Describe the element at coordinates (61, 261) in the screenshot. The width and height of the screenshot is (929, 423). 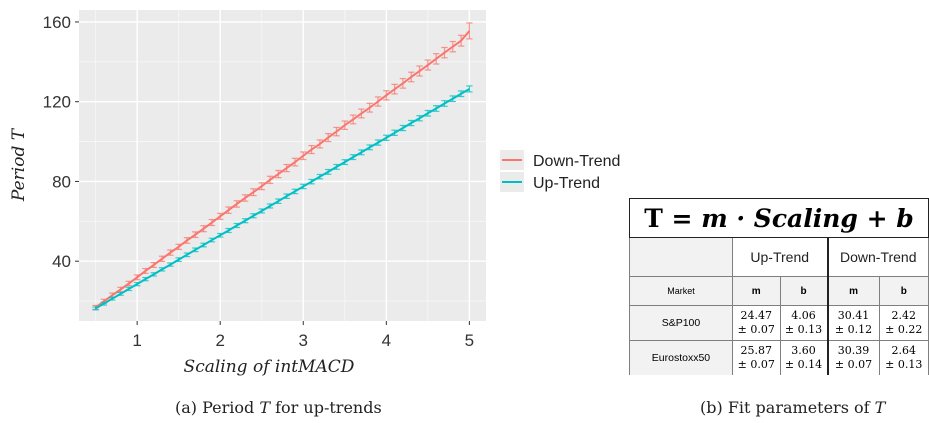
I see `y-tick-label: 40` at that location.